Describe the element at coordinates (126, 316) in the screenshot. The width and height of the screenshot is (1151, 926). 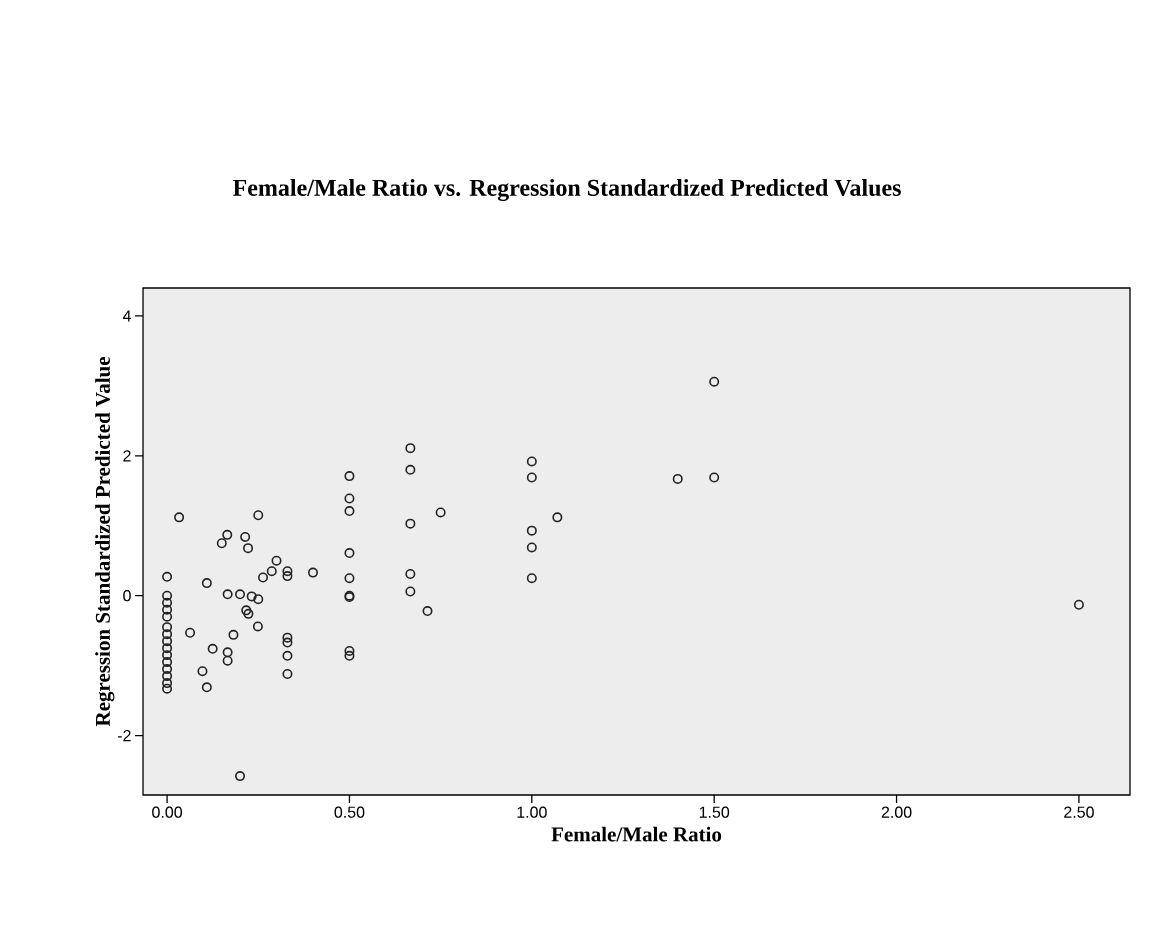
I see `y-tick-label: 4` at that location.